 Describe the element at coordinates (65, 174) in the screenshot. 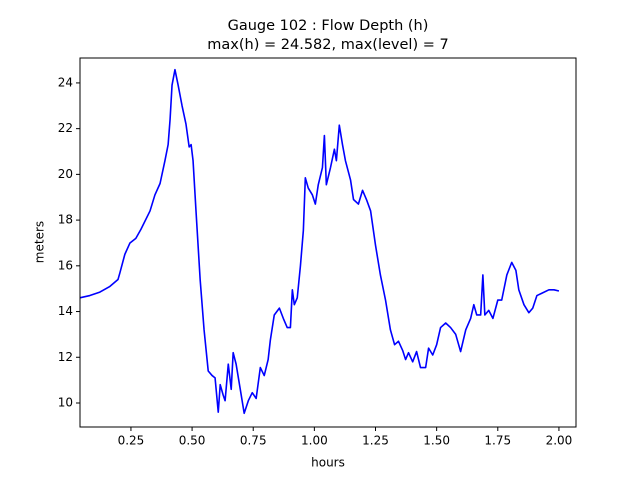

I see `y-tick-label: 20` at that location.